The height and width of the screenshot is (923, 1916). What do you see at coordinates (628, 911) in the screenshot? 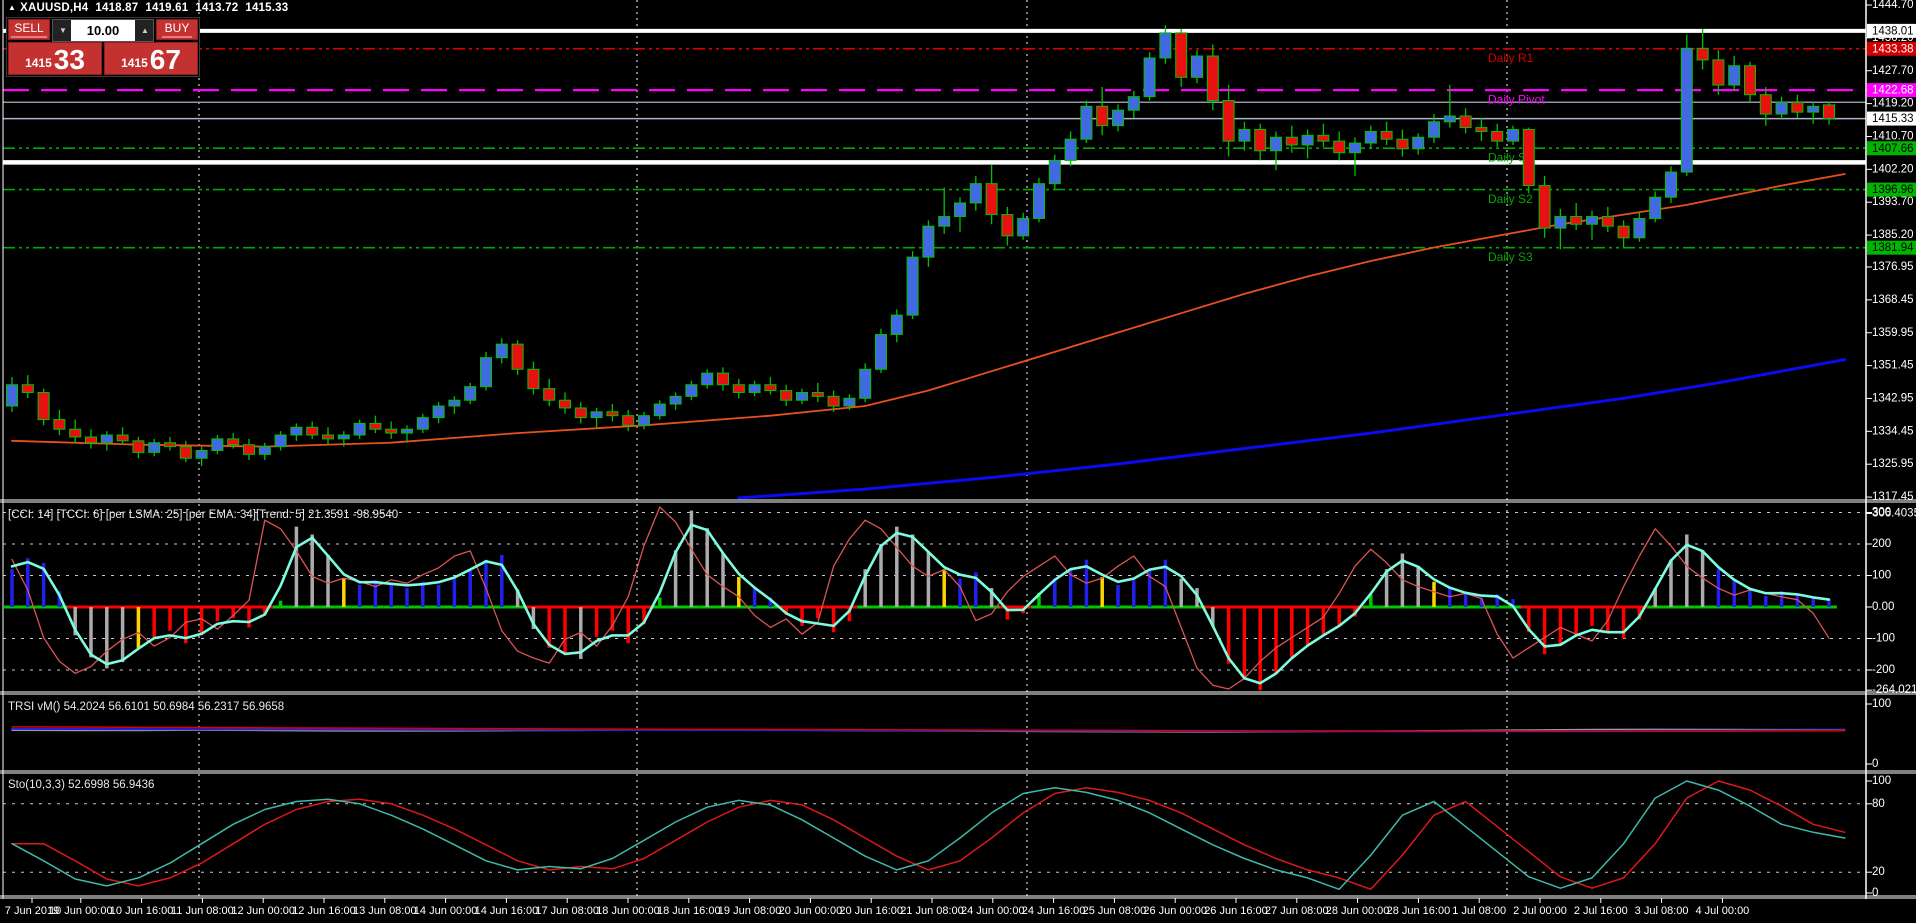
I see `svg-text: 18 Jun 00:00` at bounding box center [628, 911].